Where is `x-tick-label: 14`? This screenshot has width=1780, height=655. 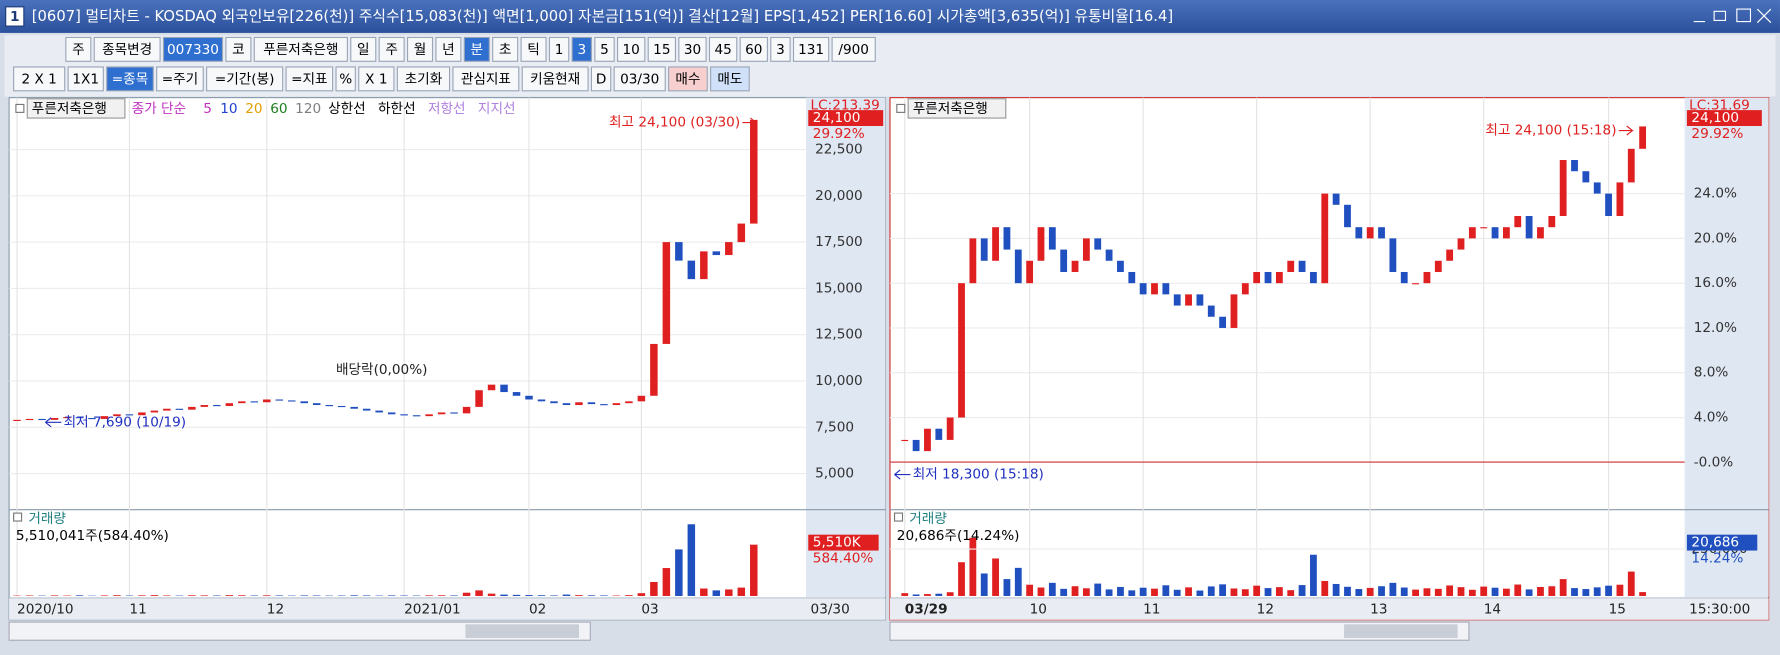
x-tick-label: 14 is located at coordinates (1492, 610).